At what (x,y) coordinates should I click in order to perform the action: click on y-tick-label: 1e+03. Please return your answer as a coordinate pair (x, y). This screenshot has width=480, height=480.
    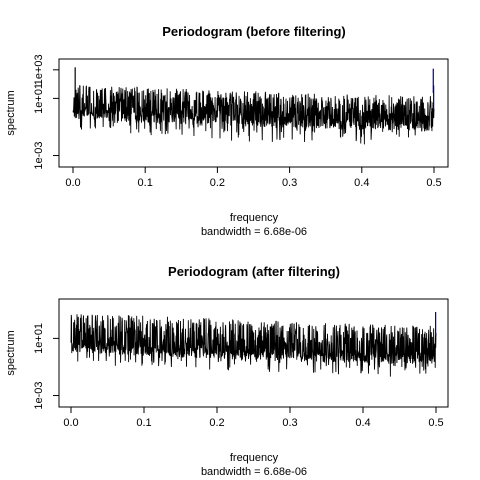
    Looking at the image, I should click on (39, 69).